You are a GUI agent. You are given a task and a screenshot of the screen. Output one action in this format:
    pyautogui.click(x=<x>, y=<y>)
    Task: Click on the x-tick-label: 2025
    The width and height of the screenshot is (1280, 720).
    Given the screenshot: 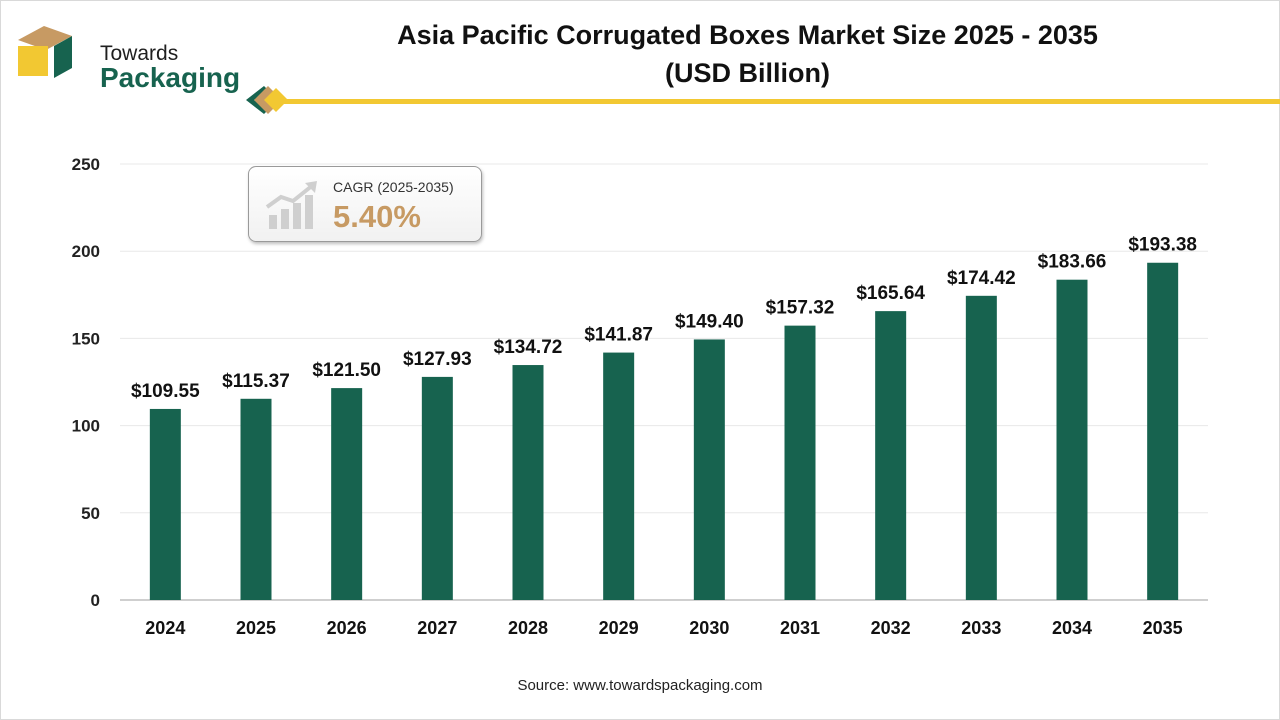 What is the action you would take?
    pyautogui.click(x=256, y=628)
    